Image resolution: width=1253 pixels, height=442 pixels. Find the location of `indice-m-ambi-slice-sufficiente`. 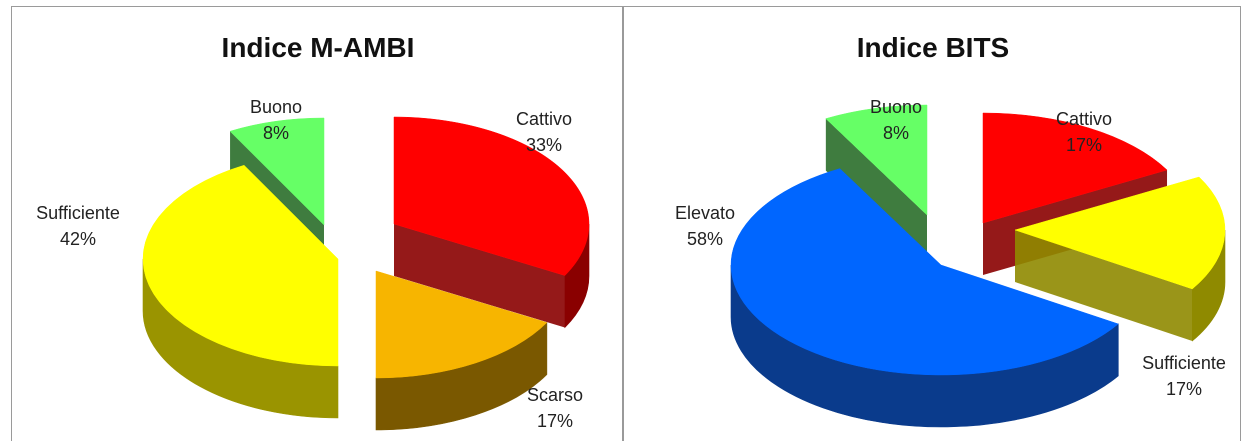

indice-m-ambi-slice-sufficiente is located at coordinates (240, 265).